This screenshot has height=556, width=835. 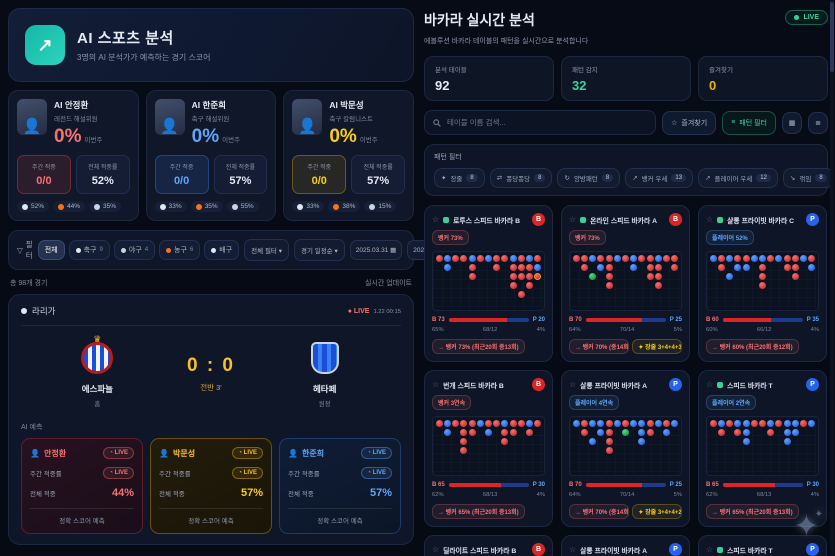 I want to click on baccarat-stats: 분석 테이블 92 패턴 감지 32 즐겨찾기 0, so click(x=626, y=78).